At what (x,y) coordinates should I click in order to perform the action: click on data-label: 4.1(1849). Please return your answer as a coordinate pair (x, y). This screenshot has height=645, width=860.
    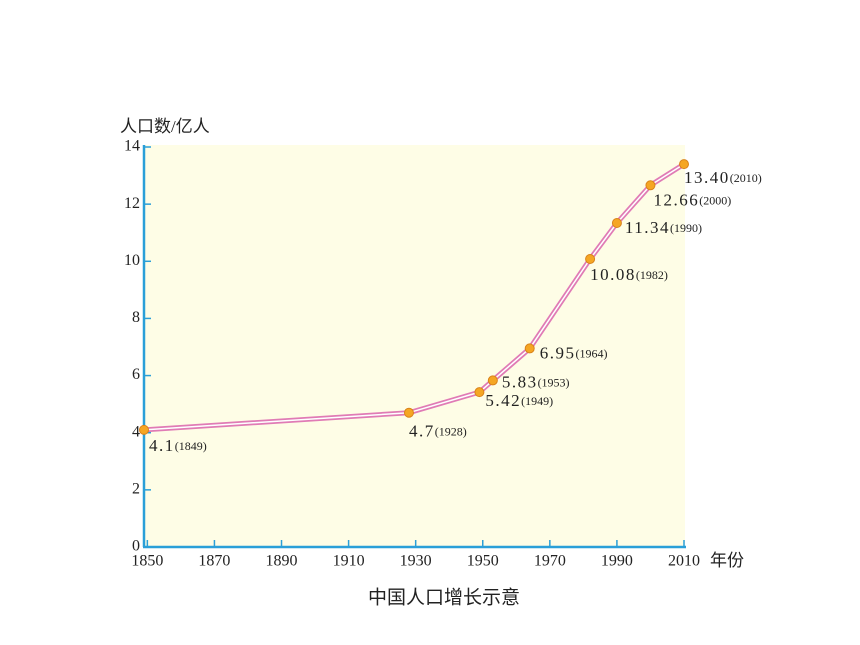
    Looking at the image, I should click on (178, 445).